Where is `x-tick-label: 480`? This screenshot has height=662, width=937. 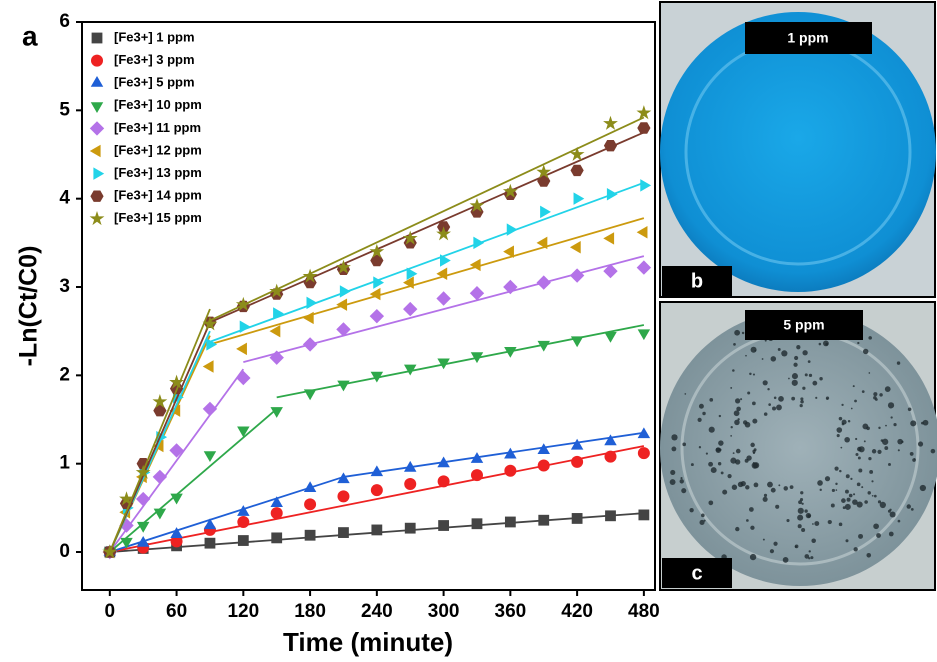
x-tick-label: 480 is located at coordinates (644, 611).